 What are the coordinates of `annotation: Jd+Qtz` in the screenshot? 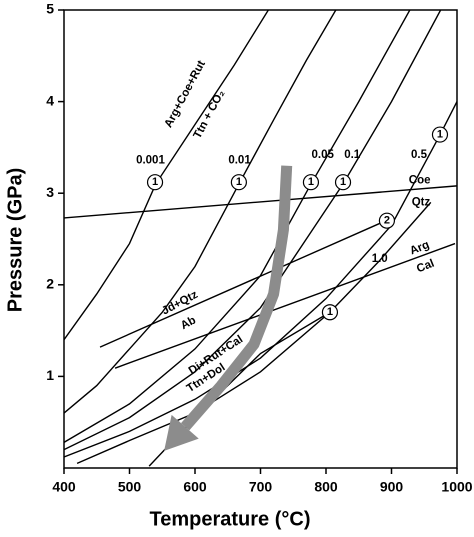 It's located at (180, 303).